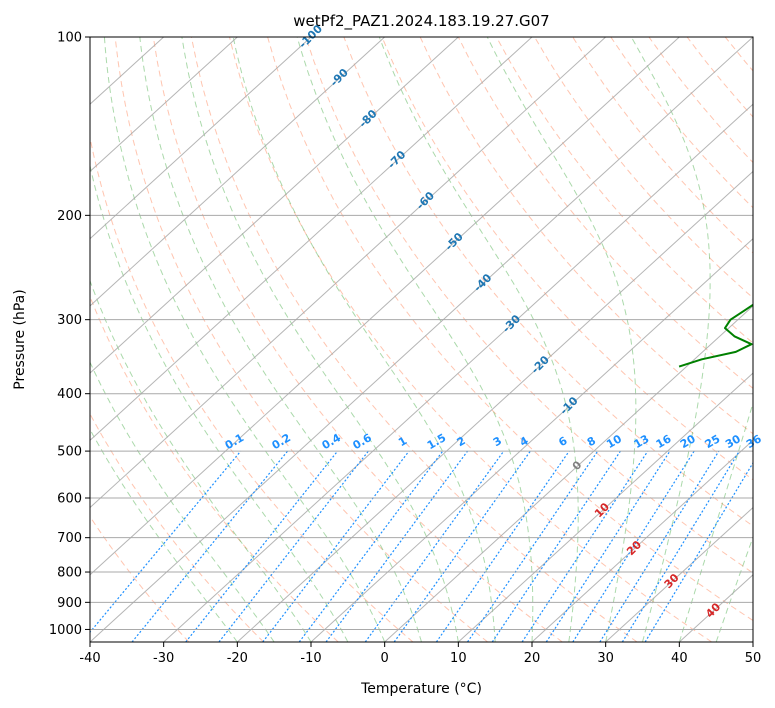  What do you see at coordinates (332, 441) in the screenshot?
I see `mixing-ratio-label-group: 0.4` at bounding box center [332, 441].